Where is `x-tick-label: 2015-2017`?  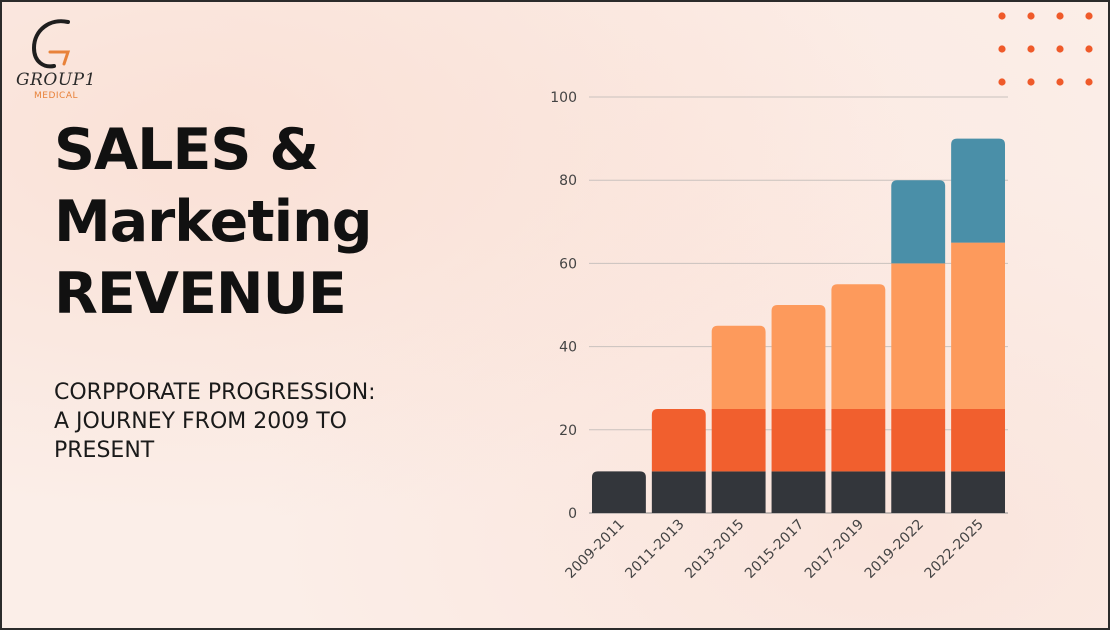 x-tick-label: 2015-2017 is located at coordinates (774, 549).